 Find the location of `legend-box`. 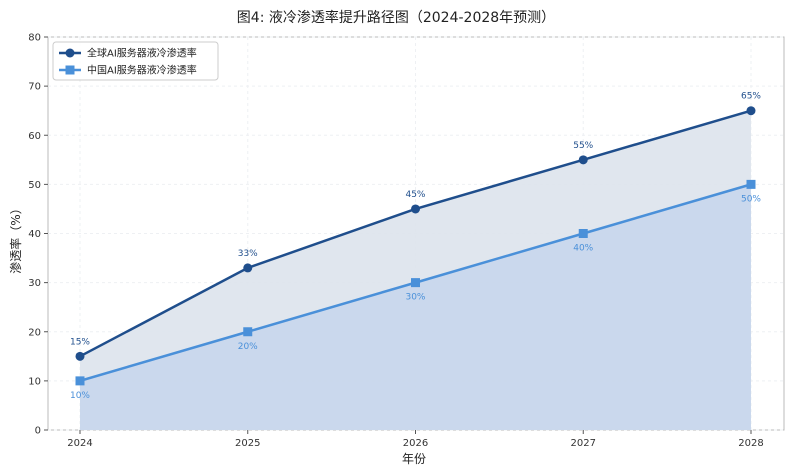

legend-box is located at coordinates (135, 61).